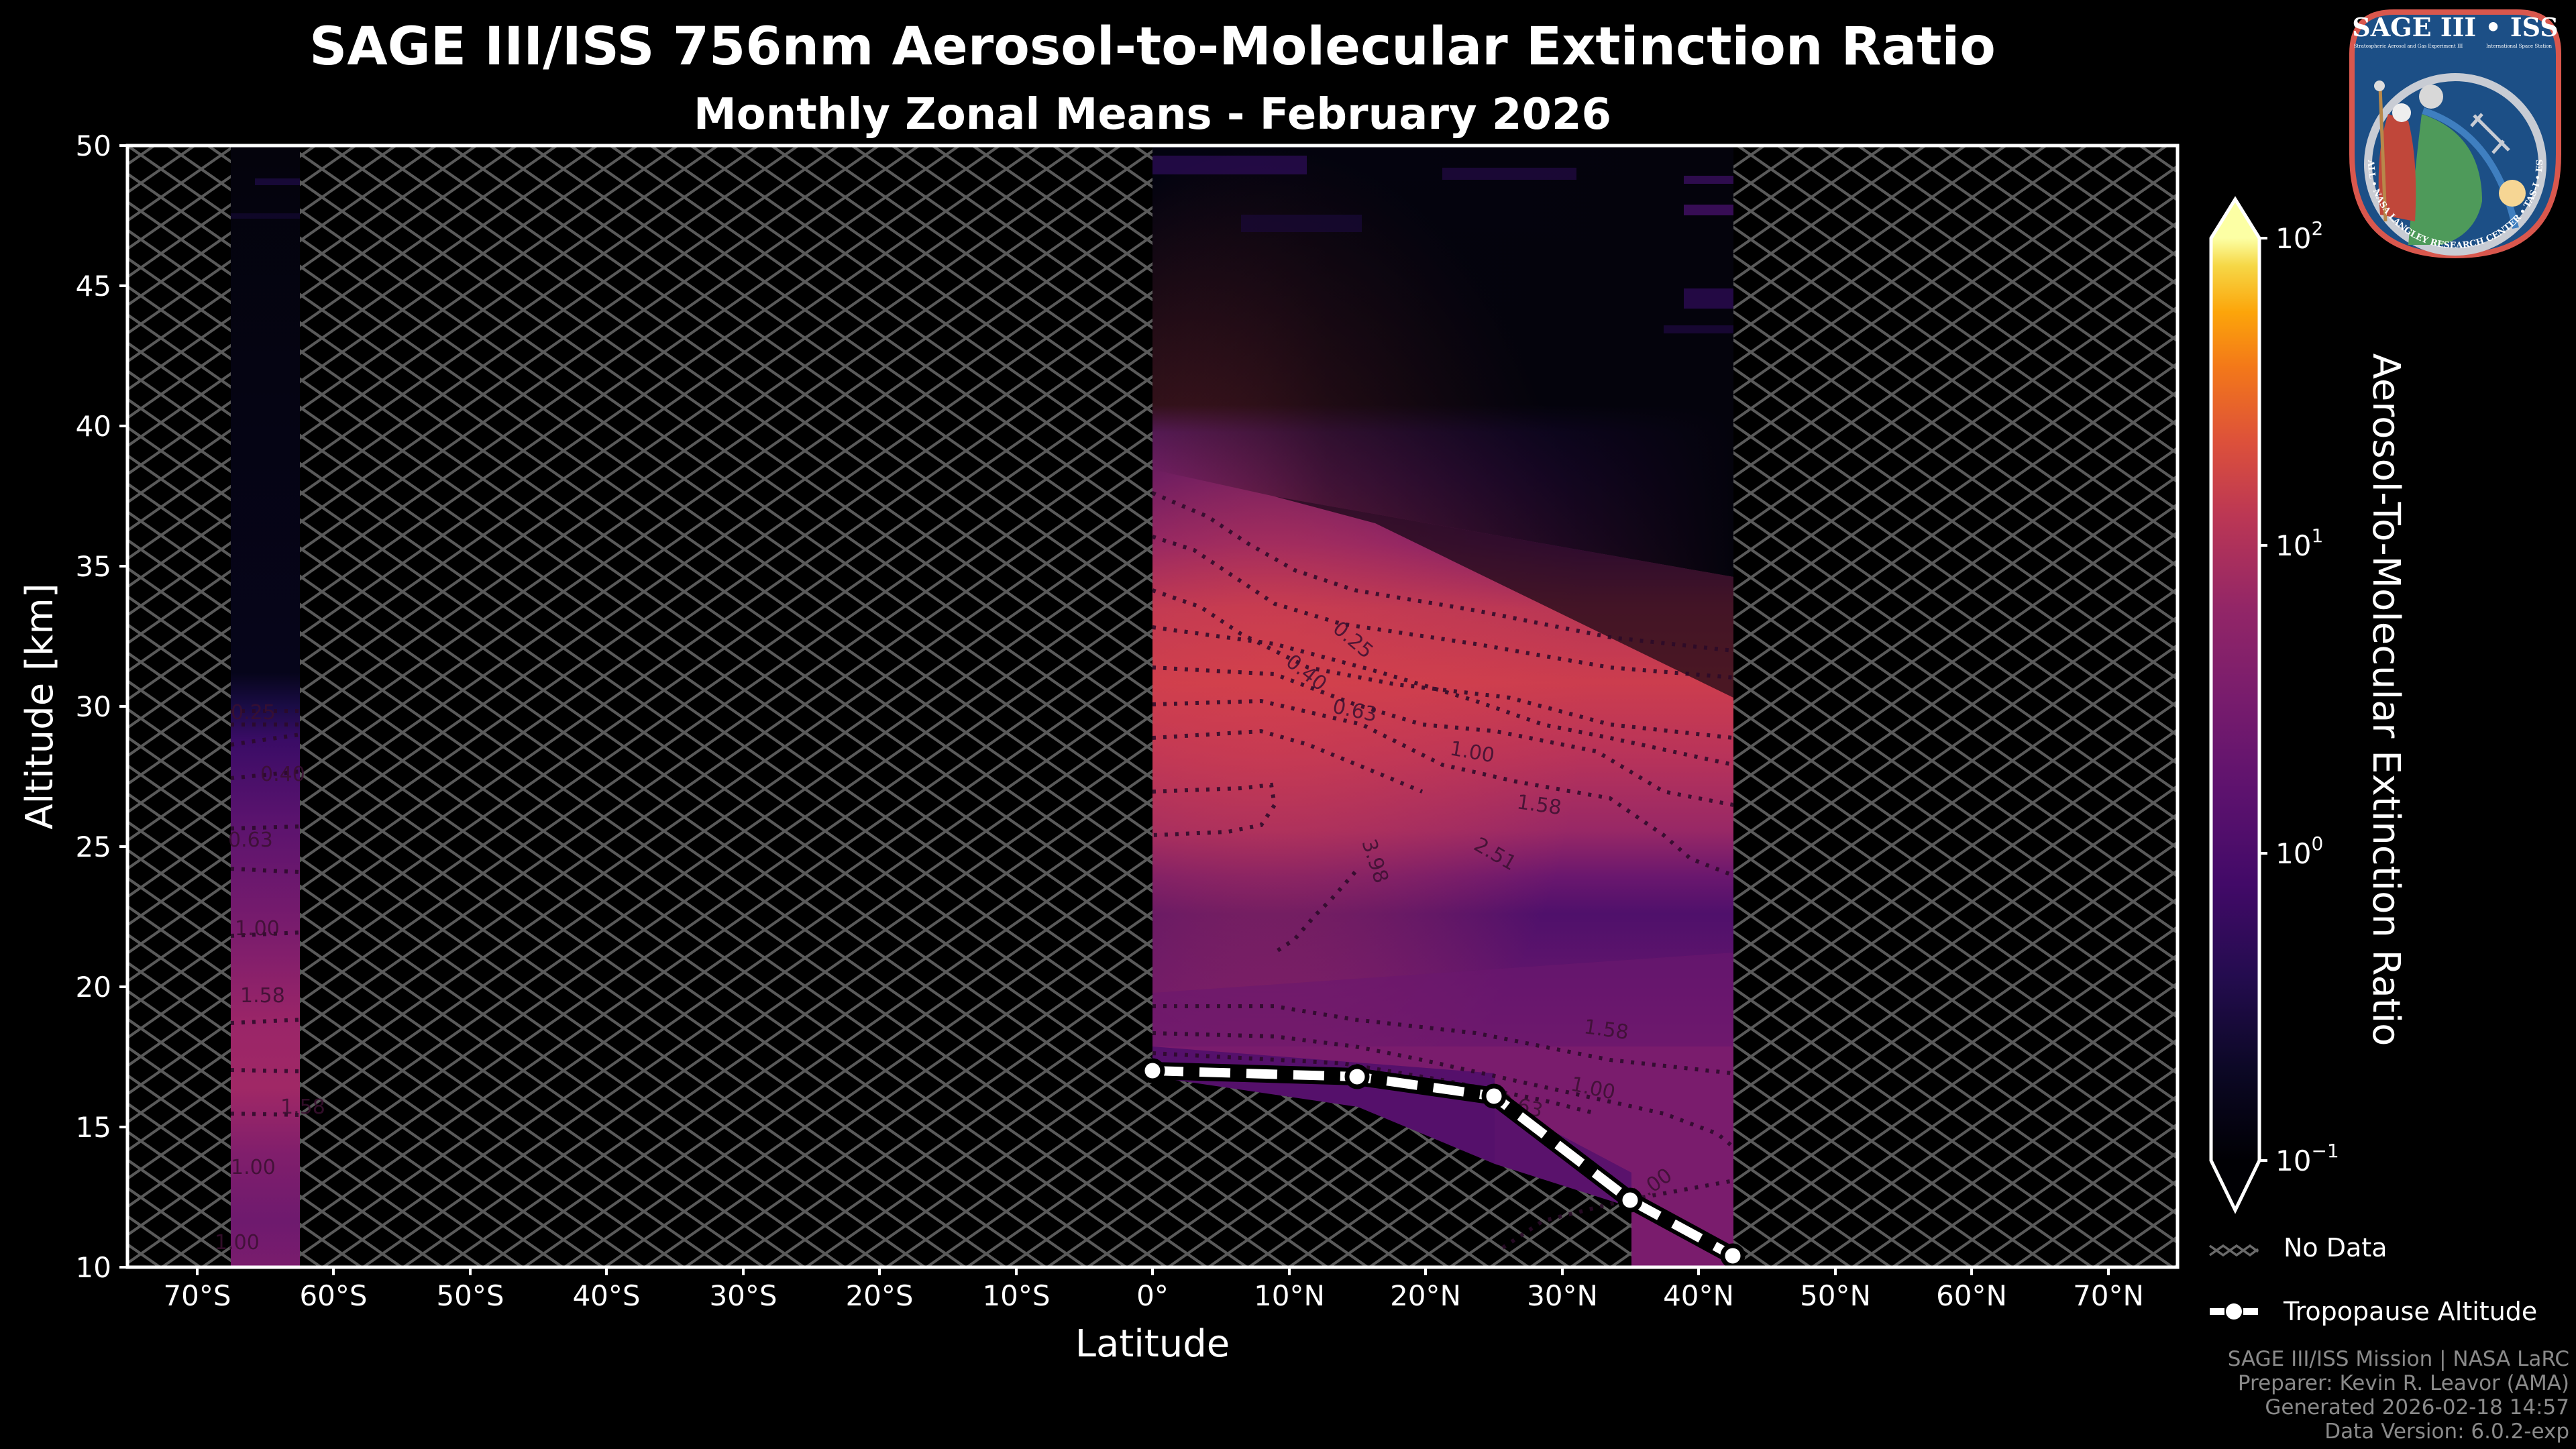 The height and width of the screenshot is (1449, 2576). What do you see at coordinates (1971, 1295) in the screenshot?
I see `x-tick-label: 60°N` at bounding box center [1971, 1295].